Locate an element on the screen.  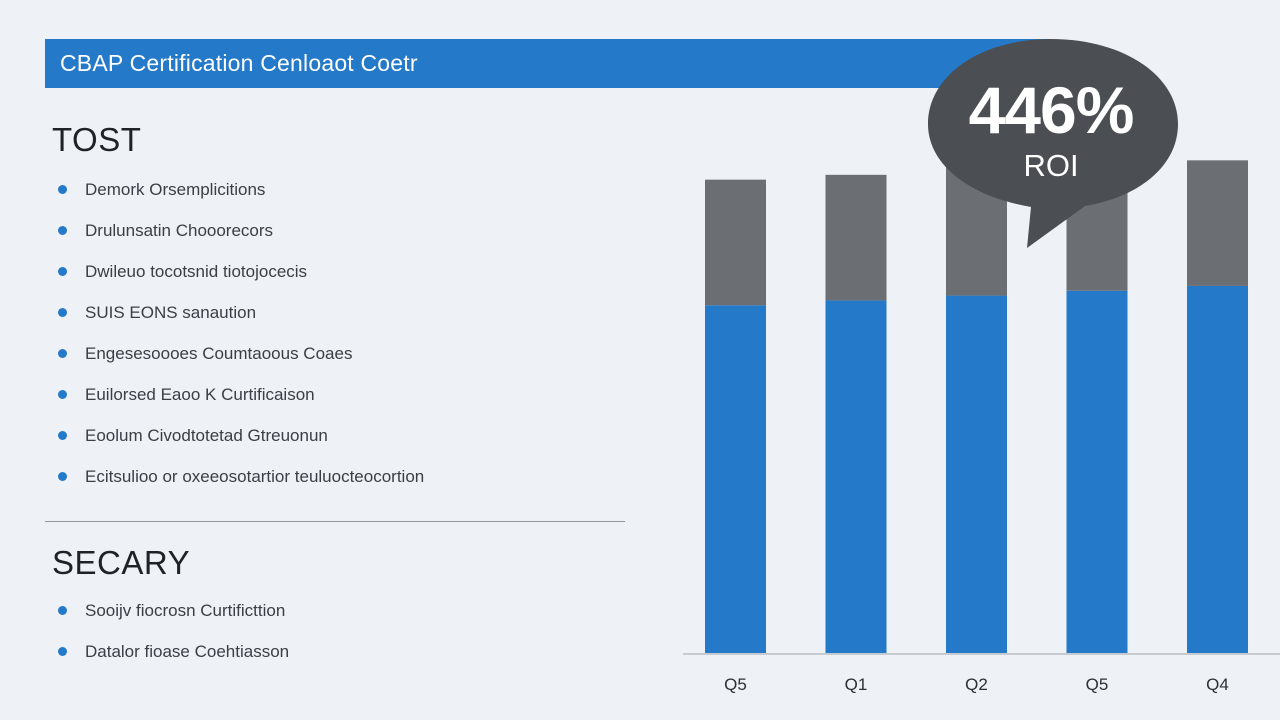
list-item: Drulunsatin Chooorecors is located at coordinates (241, 230).